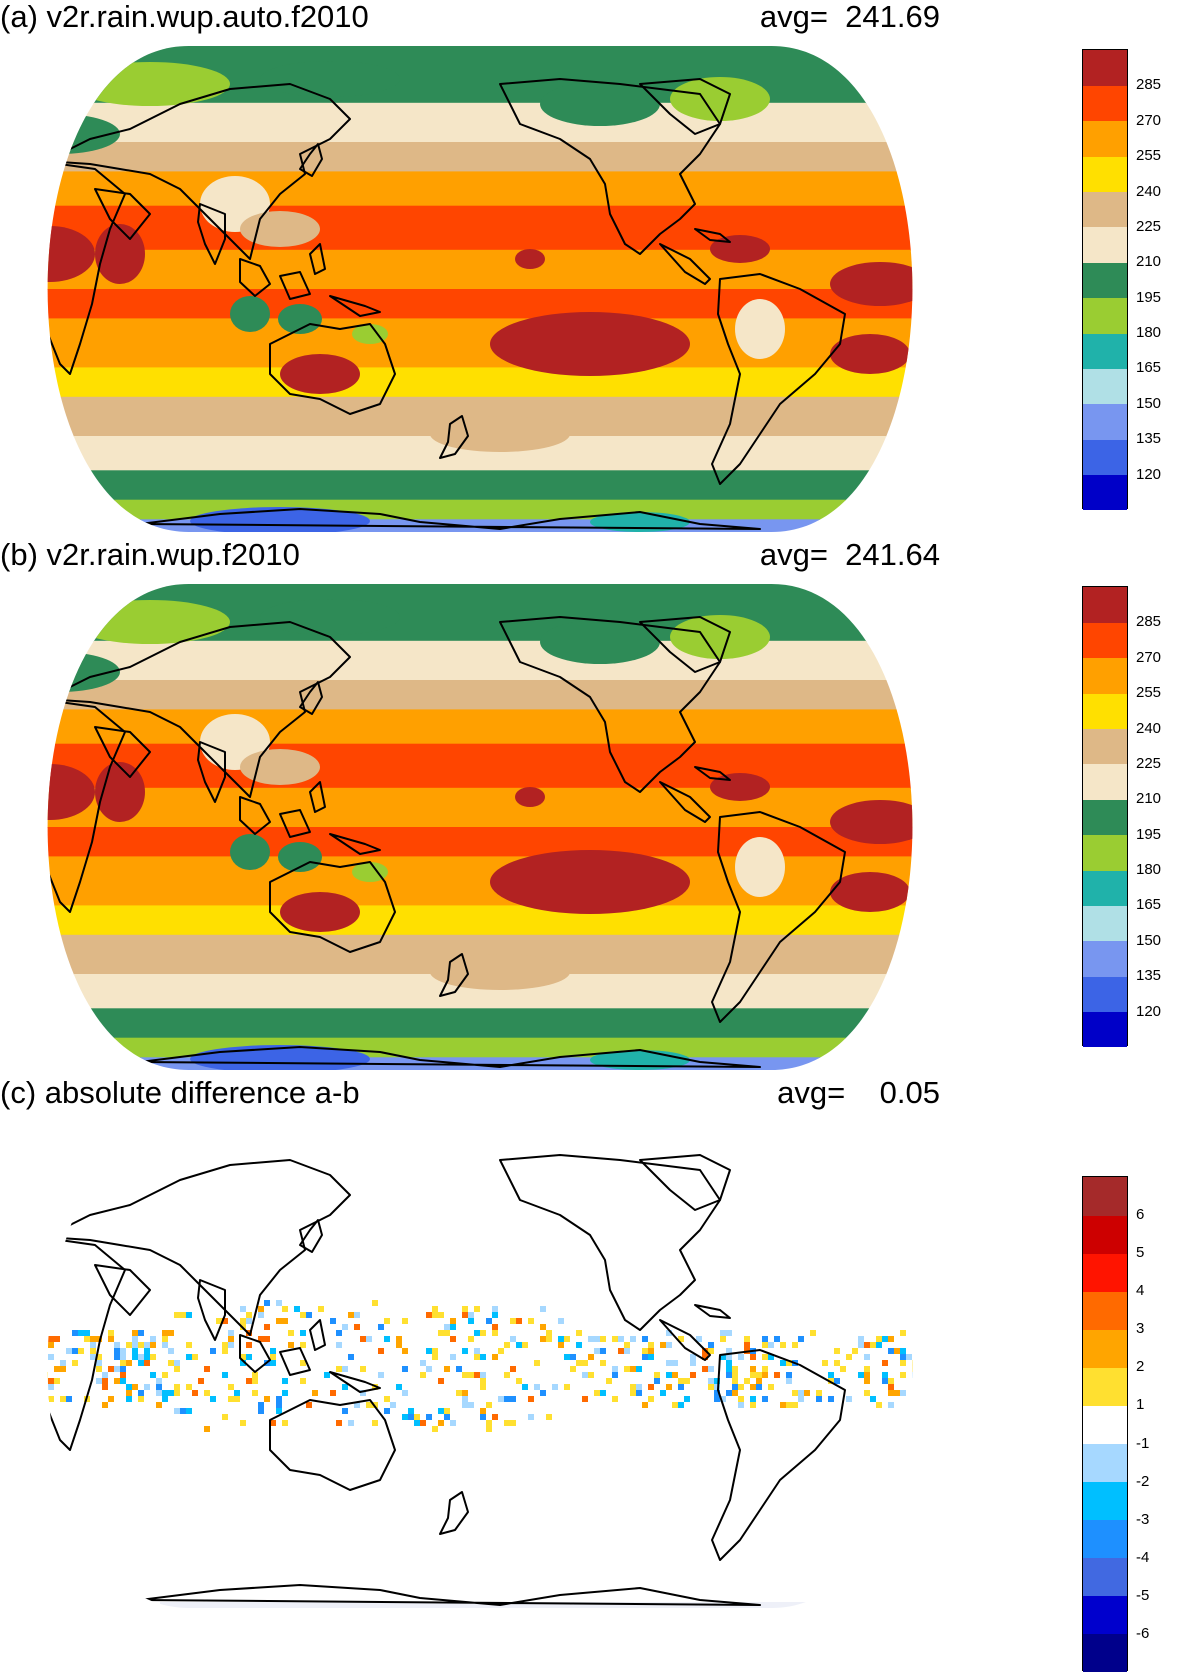 The height and width of the screenshot is (1677, 1188). Describe the element at coordinates (1140, 1367) in the screenshot. I see `colorbar-tick-label: 2` at that location.